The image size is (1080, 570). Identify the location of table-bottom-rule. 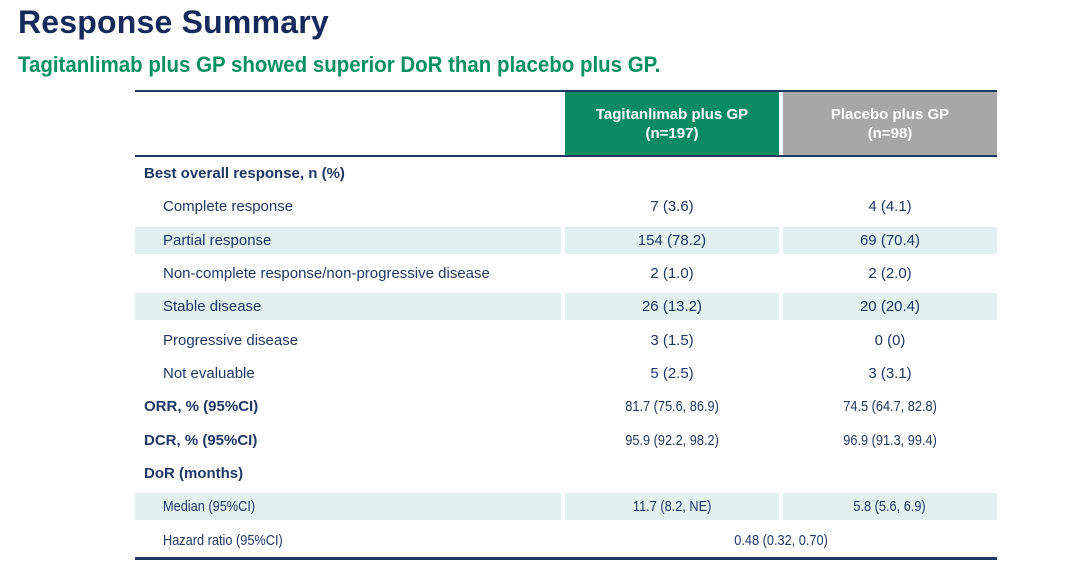
(566, 558).